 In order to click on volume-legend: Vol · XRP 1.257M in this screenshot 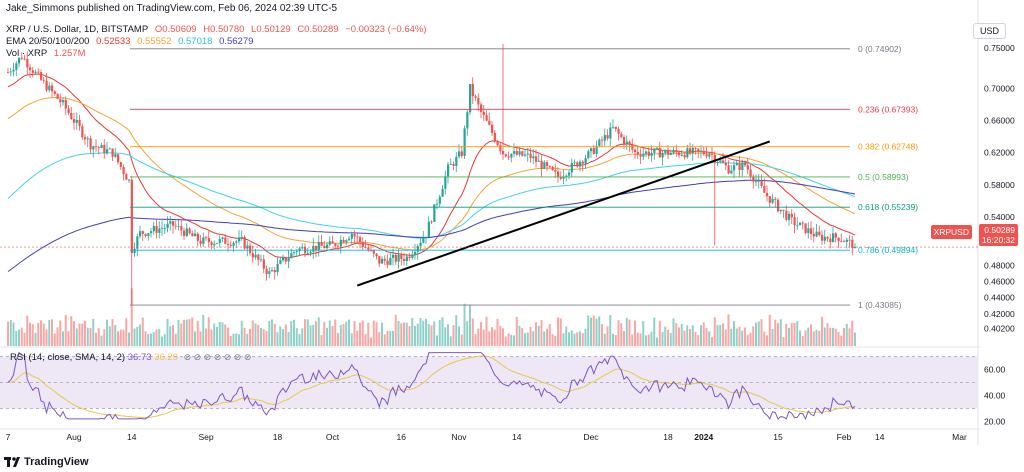, I will do `click(48, 53)`.